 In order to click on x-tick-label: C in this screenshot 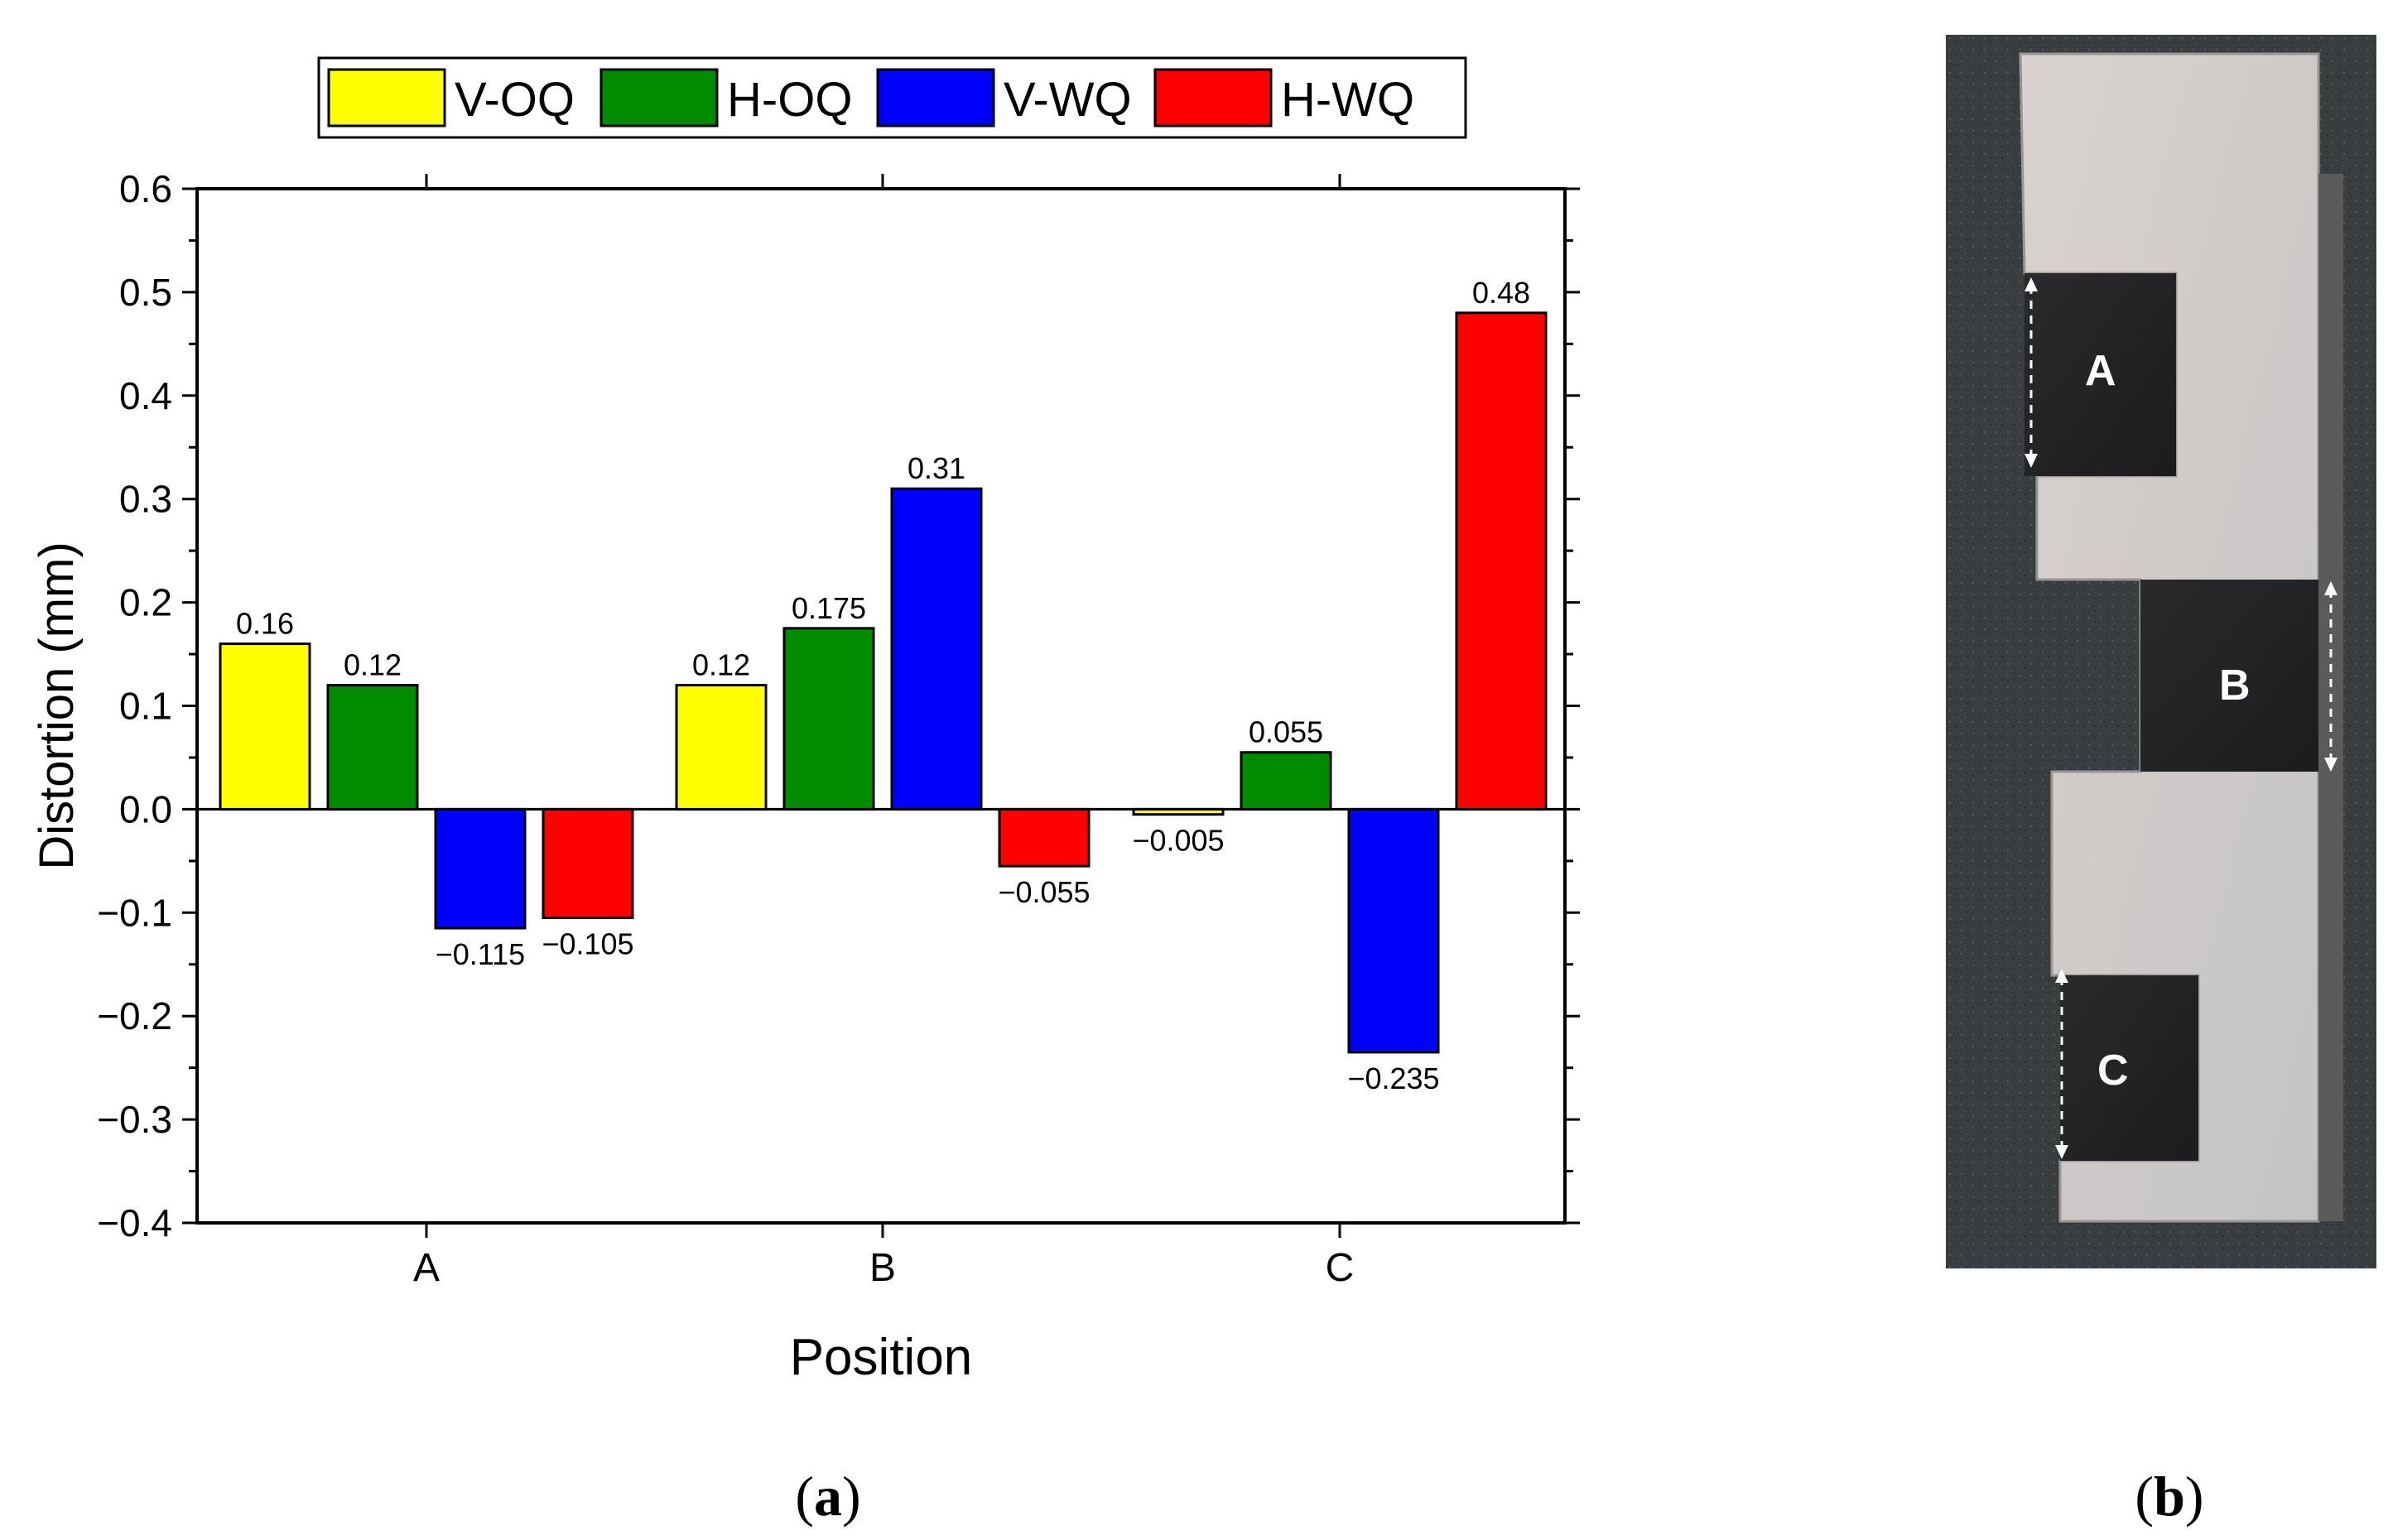, I will do `click(1340, 1268)`.